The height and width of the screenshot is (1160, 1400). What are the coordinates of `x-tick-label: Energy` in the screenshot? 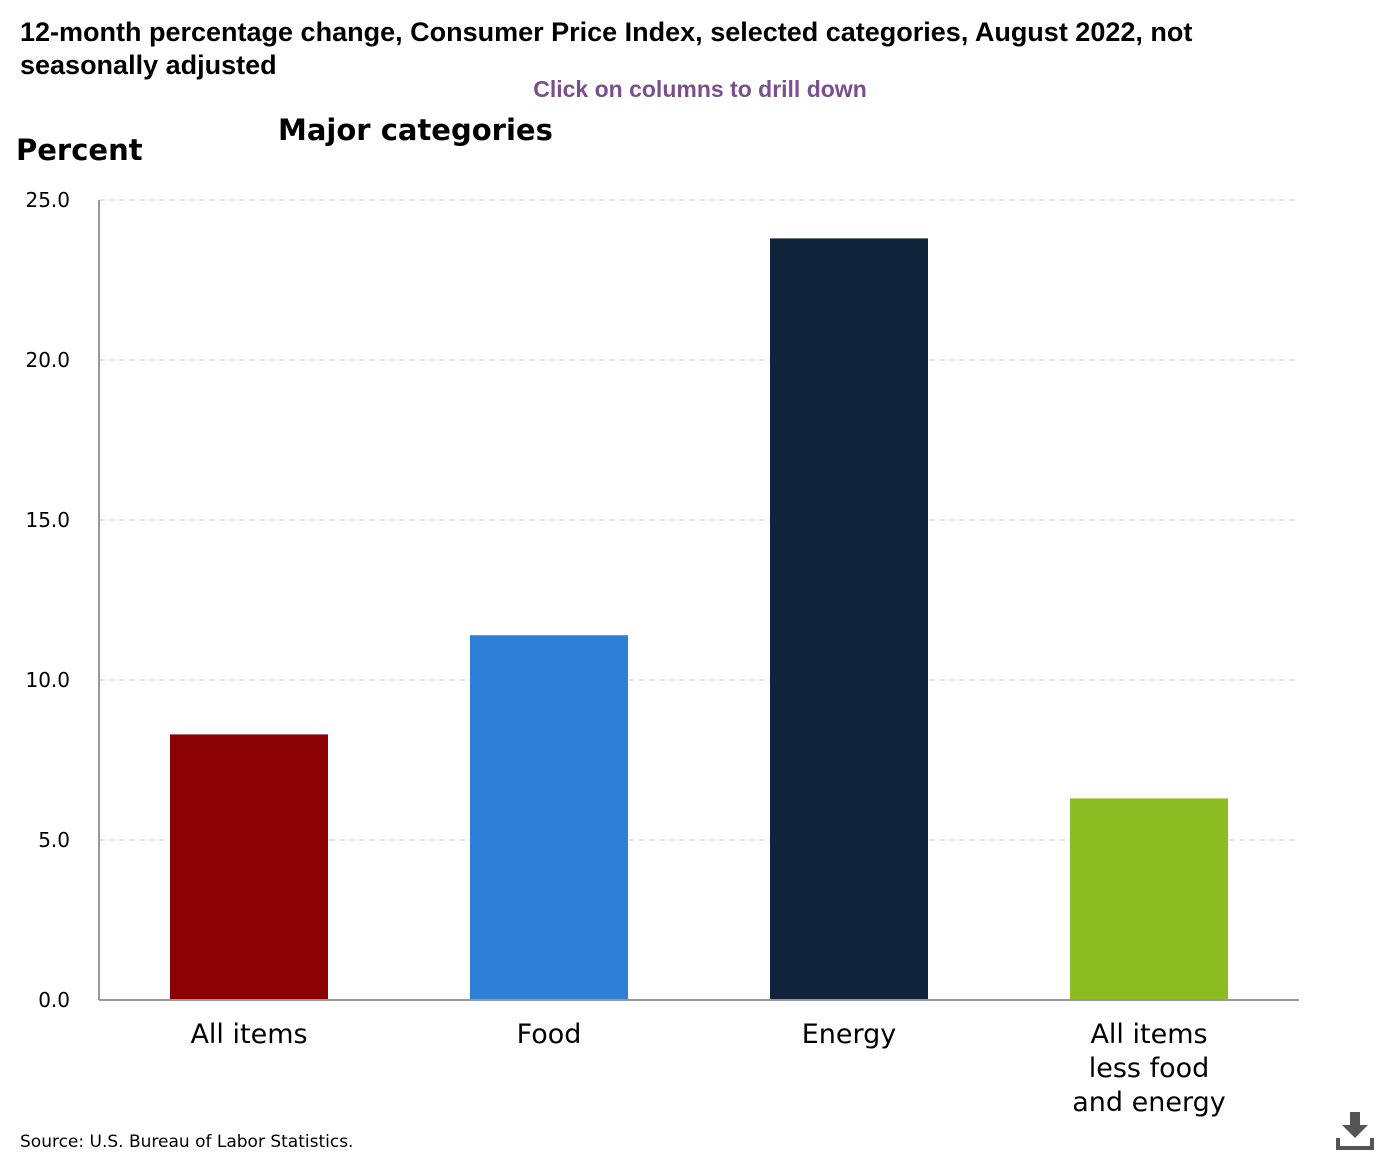 It's located at (849, 1034).